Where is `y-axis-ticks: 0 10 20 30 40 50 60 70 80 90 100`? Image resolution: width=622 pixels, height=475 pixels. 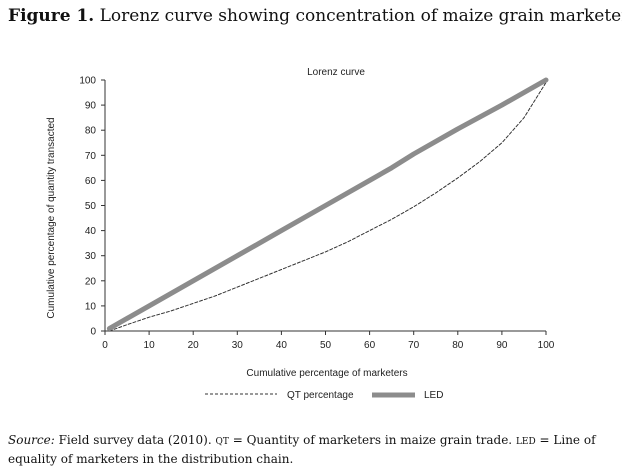
y-axis-ticks: 0 10 20 30 40 50 60 70 80 90 100 is located at coordinates (92, 207).